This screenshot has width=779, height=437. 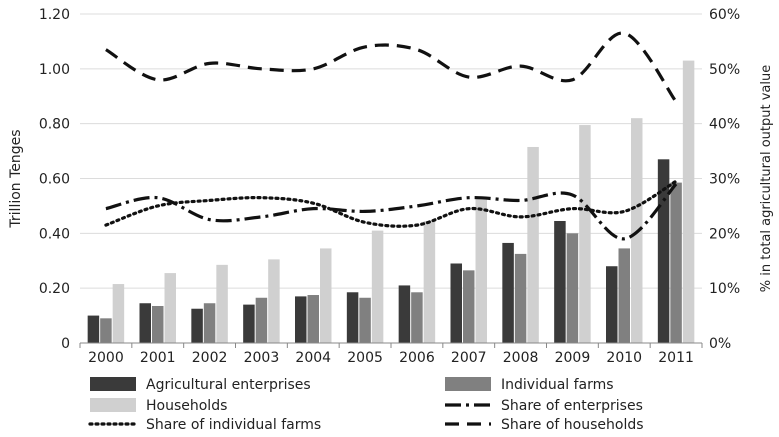 What do you see at coordinates (54, 180) in the screenshot?
I see `y-tick-label: 0.60` at bounding box center [54, 180].